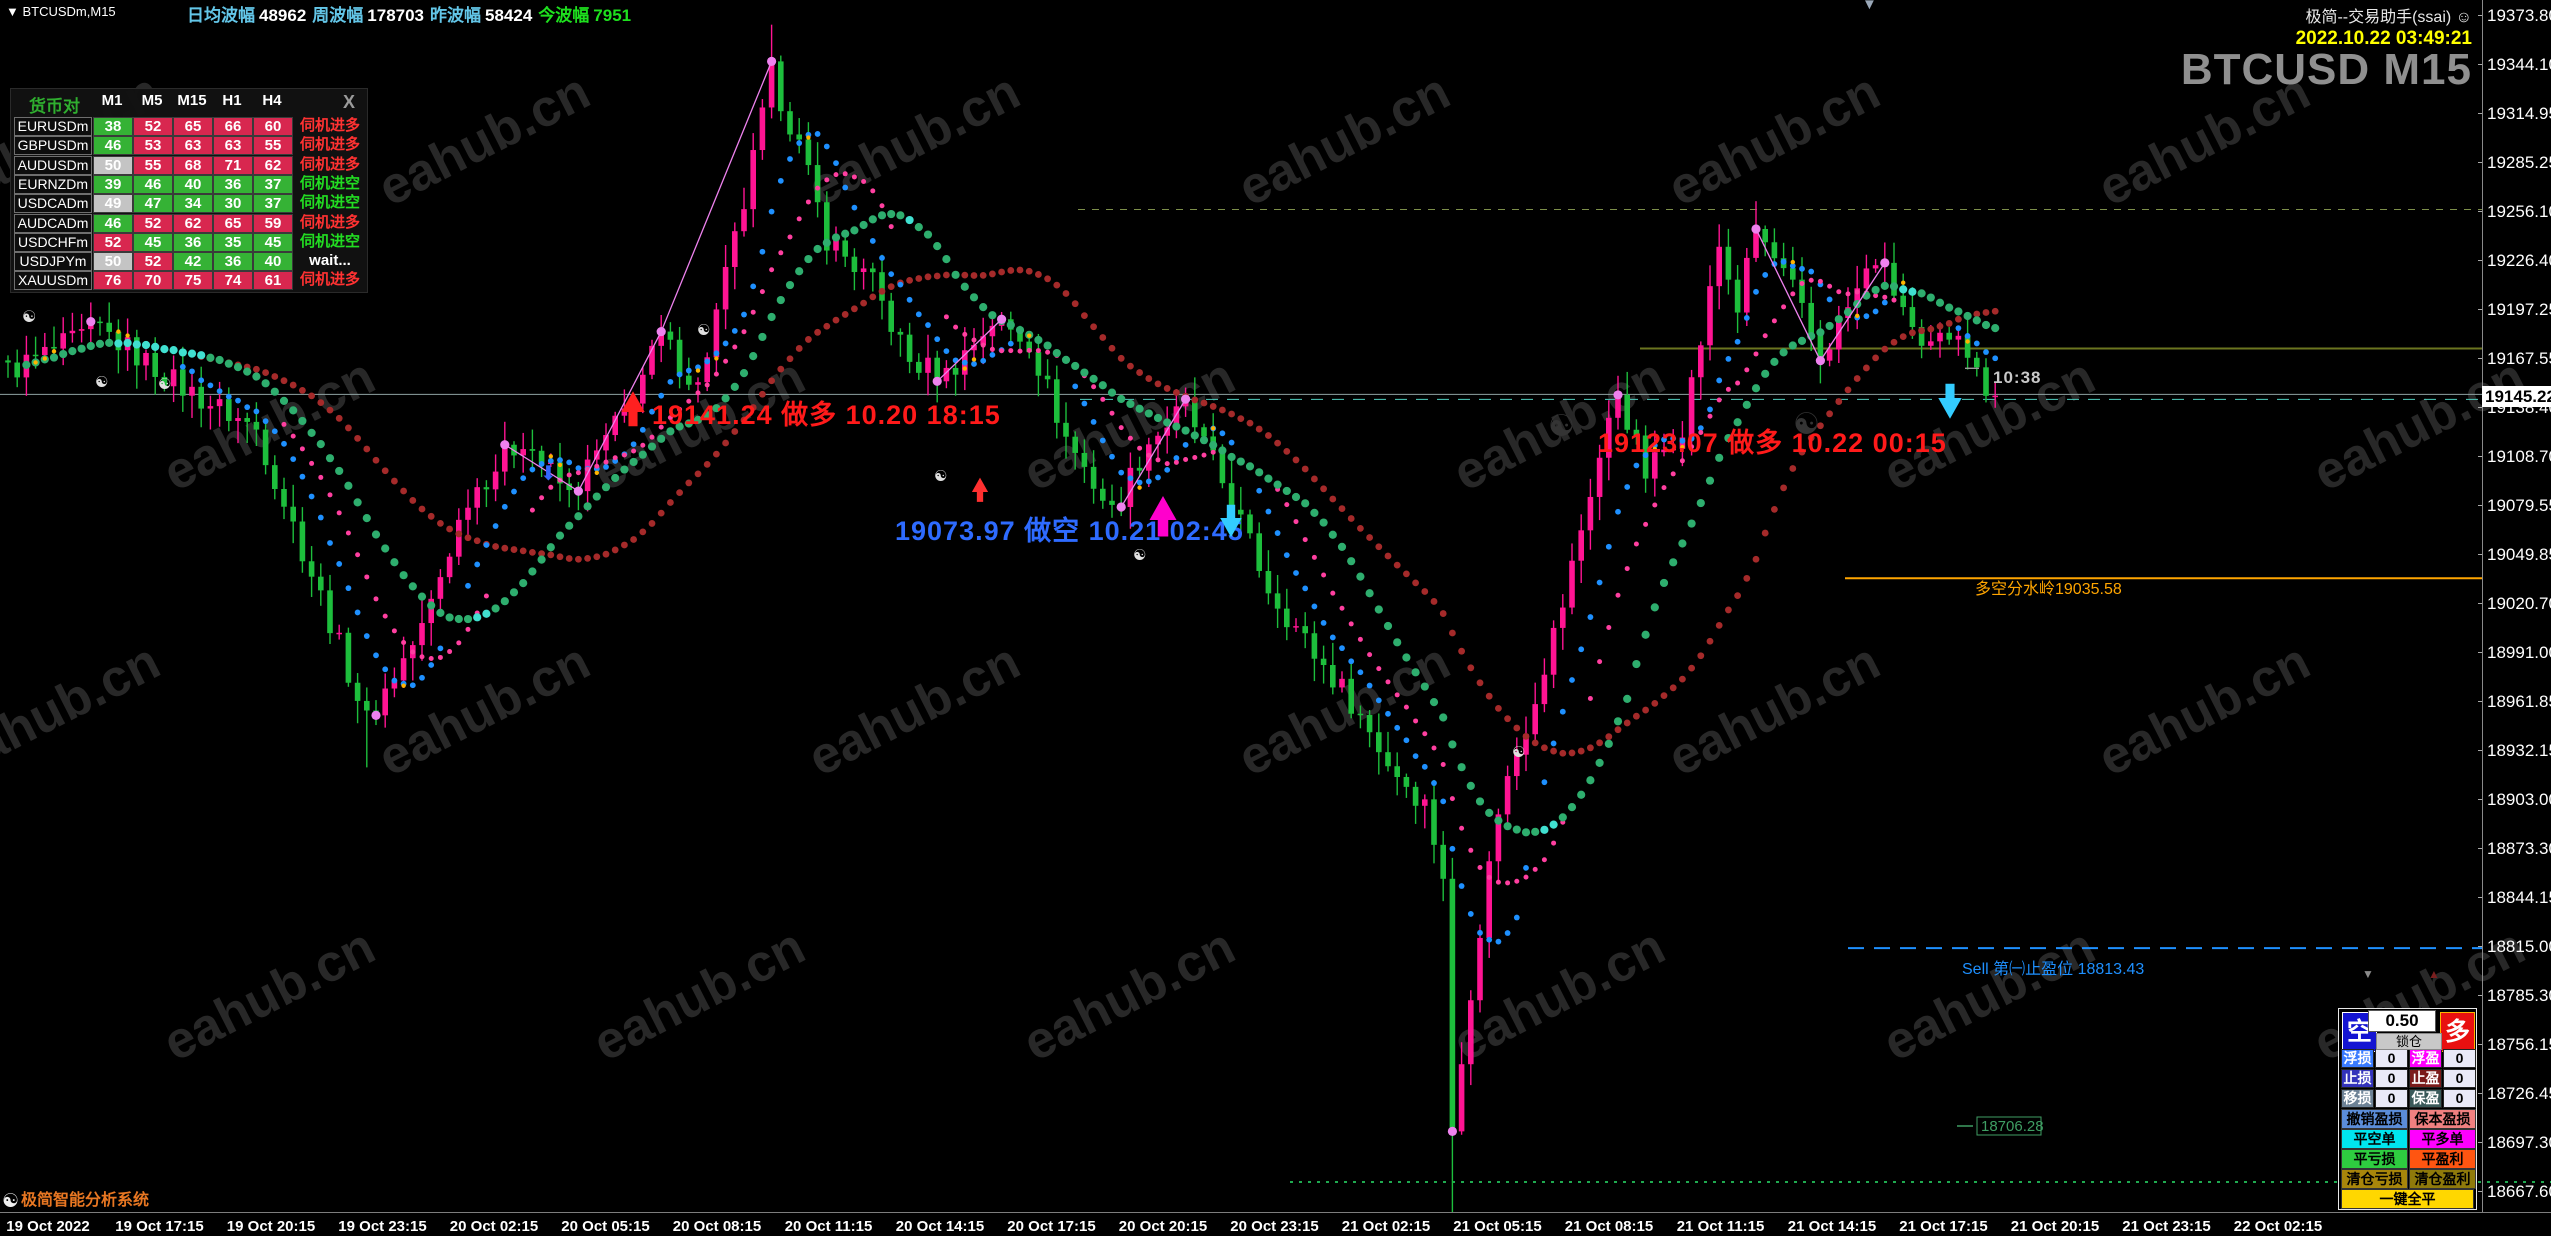 This screenshot has width=2551, height=1236. What do you see at coordinates (2402, 1021) in the screenshot?
I see `lot-size-input: 0.50` at bounding box center [2402, 1021].